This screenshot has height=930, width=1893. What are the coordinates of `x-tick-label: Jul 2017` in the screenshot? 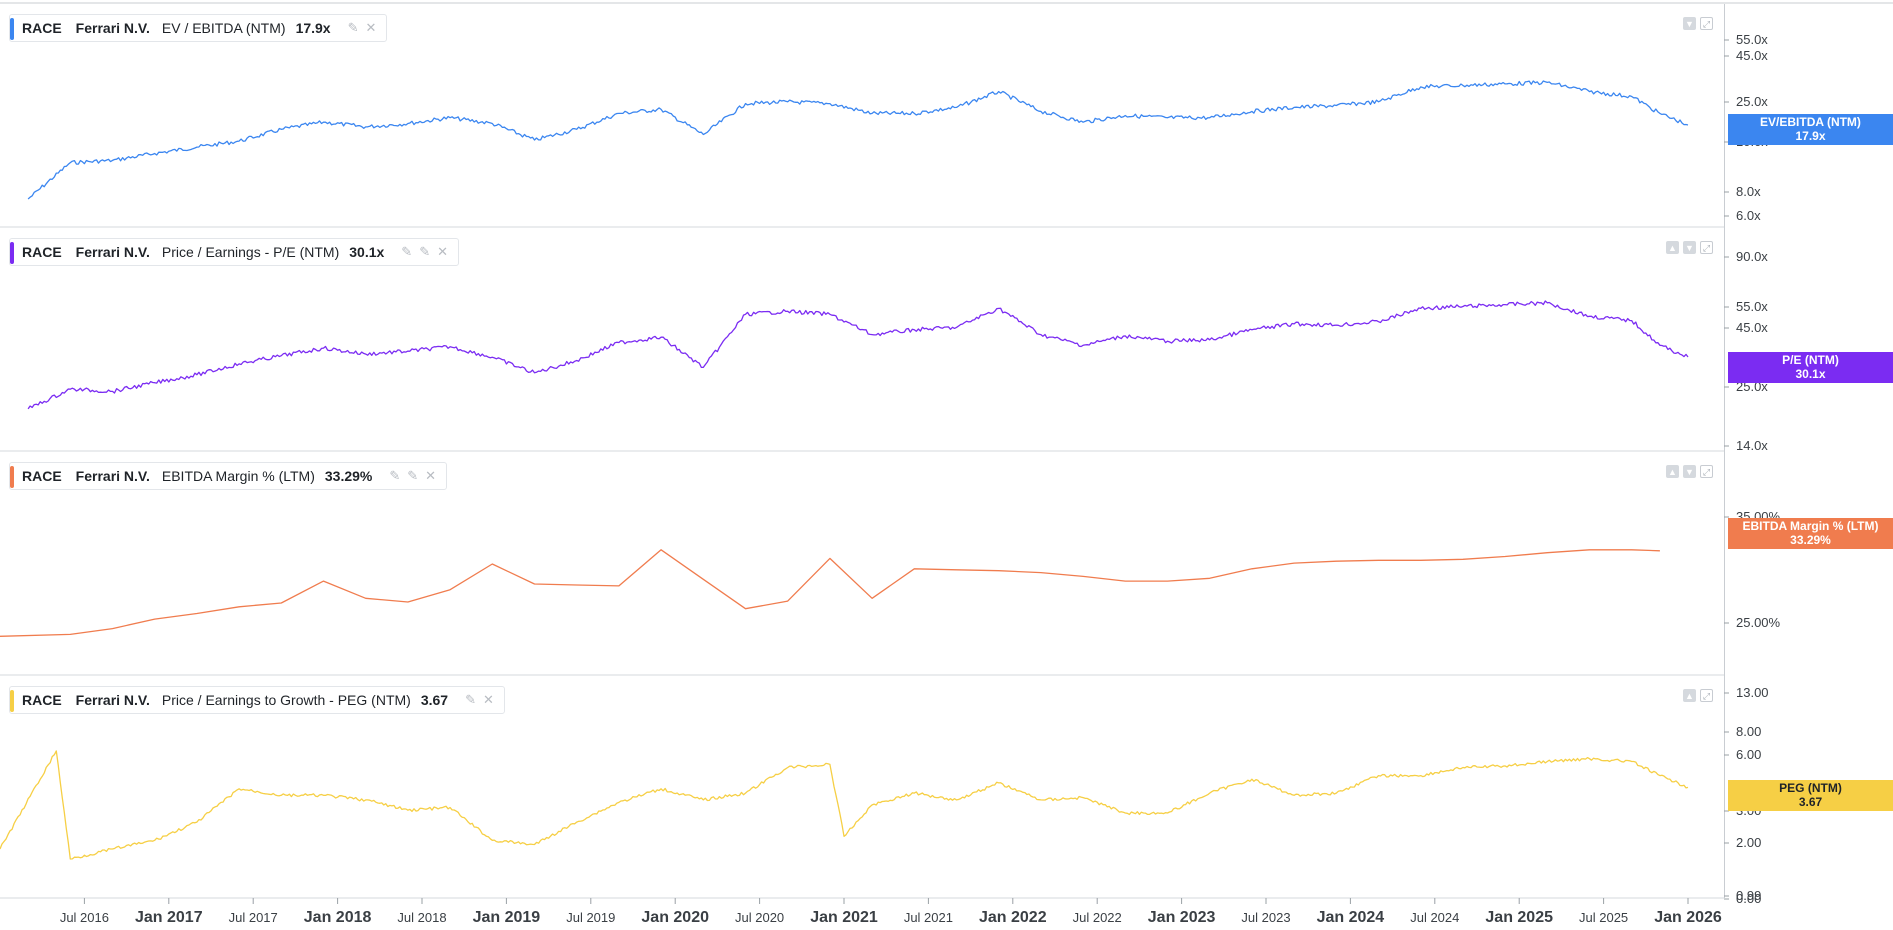 It's located at (253, 917).